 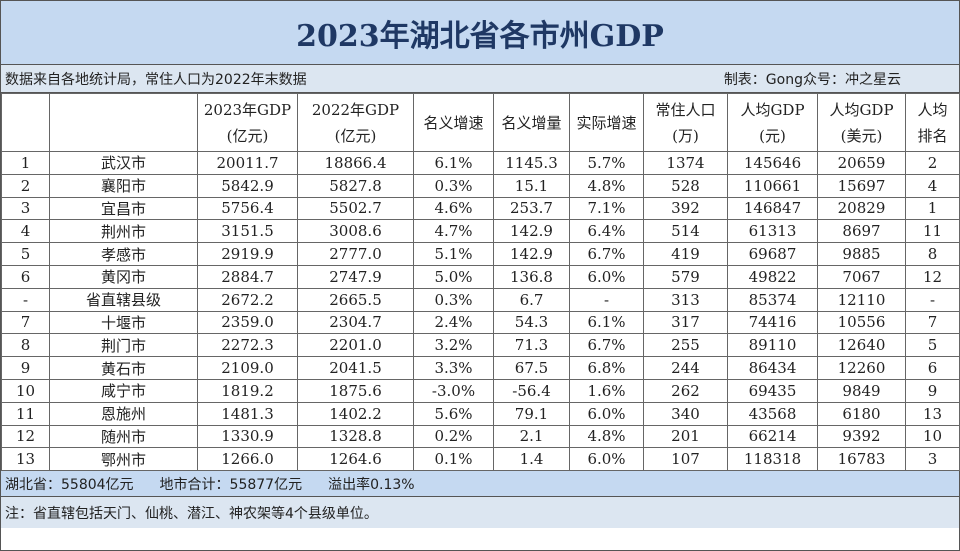 I want to click on cell: 1819.2, so click(x=247, y=390).